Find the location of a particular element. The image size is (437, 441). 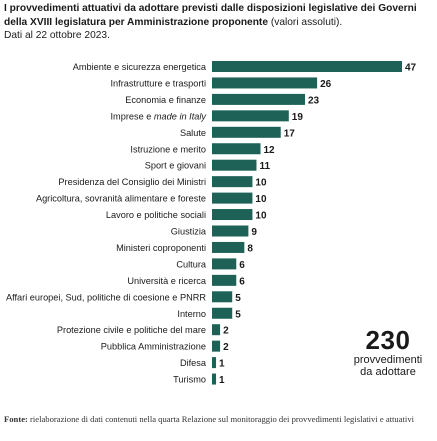

category-label: Ministeri coproponenti is located at coordinates (161, 248).